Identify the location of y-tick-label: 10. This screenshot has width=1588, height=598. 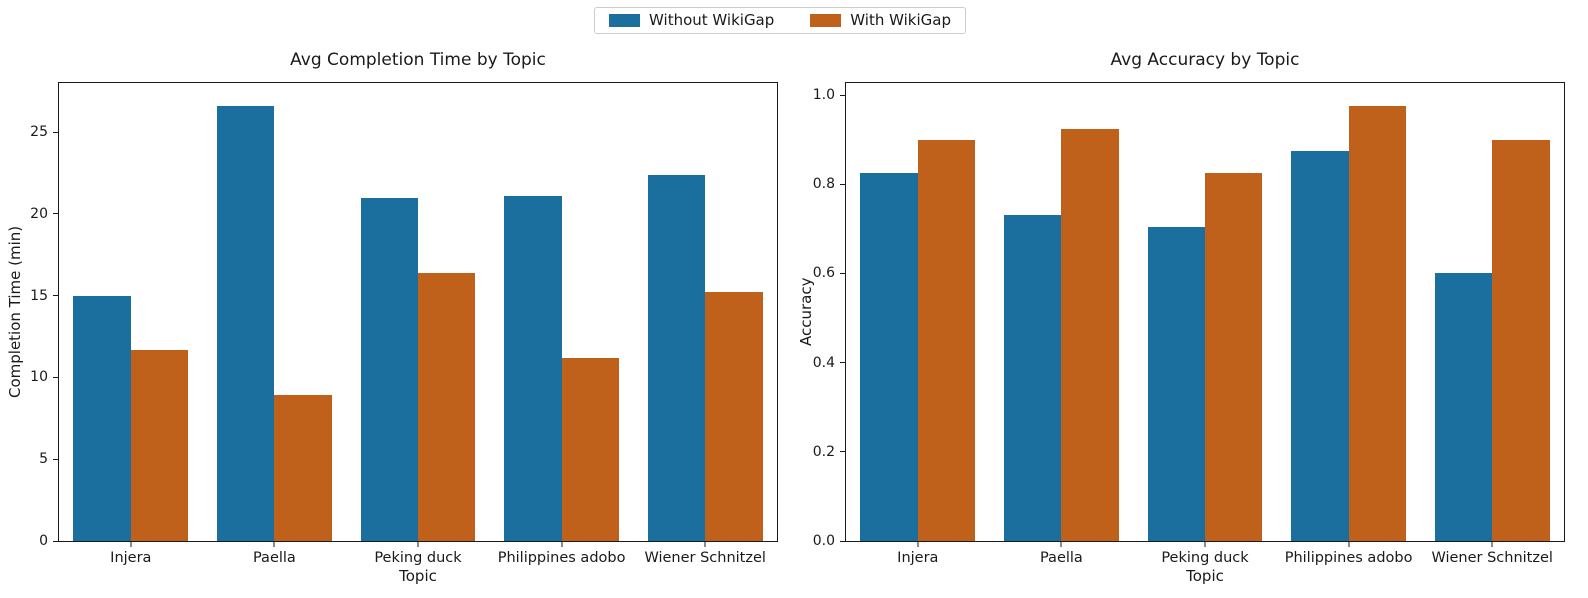
(39, 377).